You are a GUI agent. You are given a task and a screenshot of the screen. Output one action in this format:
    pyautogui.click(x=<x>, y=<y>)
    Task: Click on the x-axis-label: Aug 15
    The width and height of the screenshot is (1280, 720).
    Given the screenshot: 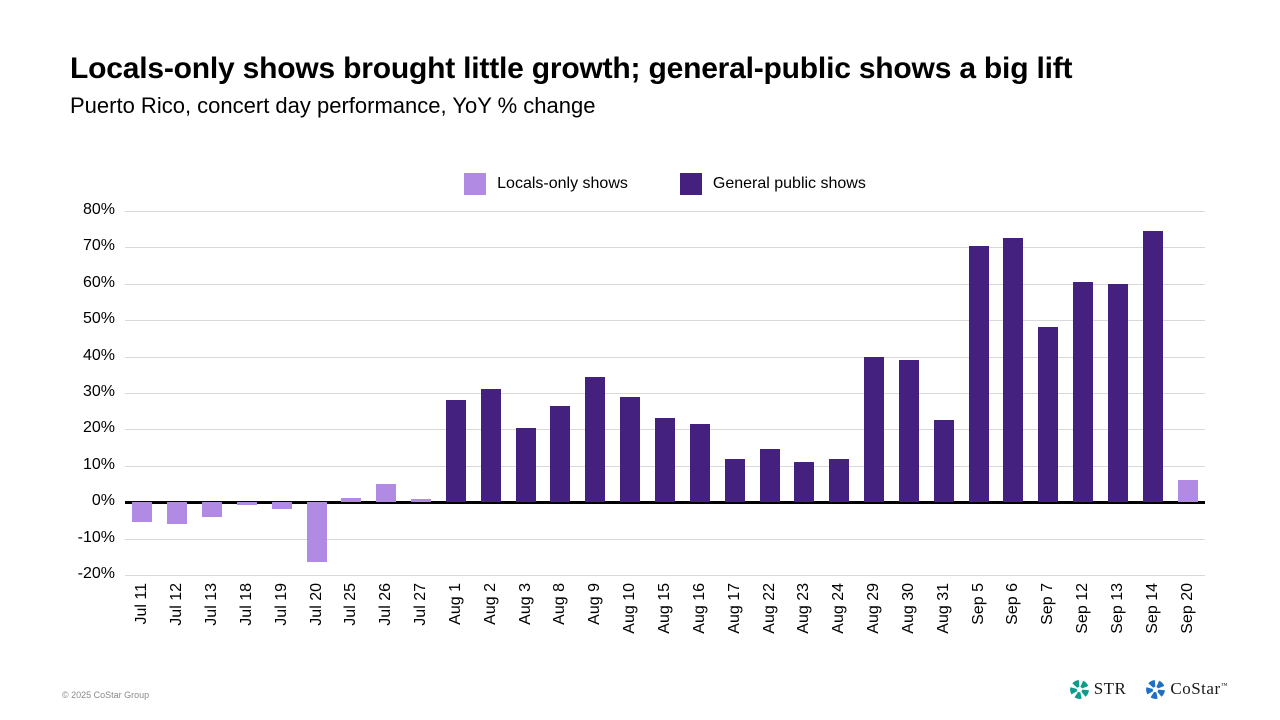 What is the action you would take?
    pyautogui.click(x=664, y=608)
    